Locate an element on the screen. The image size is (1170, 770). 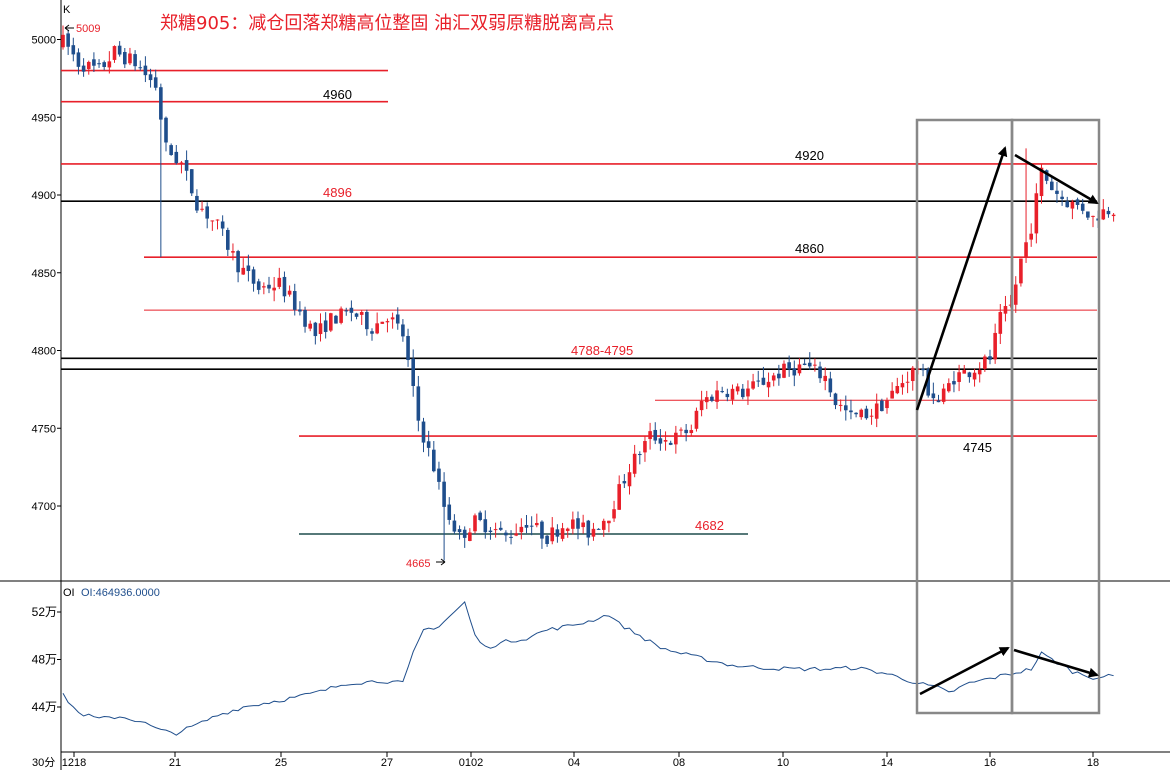
oi-header-prefix: OI is located at coordinates (69, 593).